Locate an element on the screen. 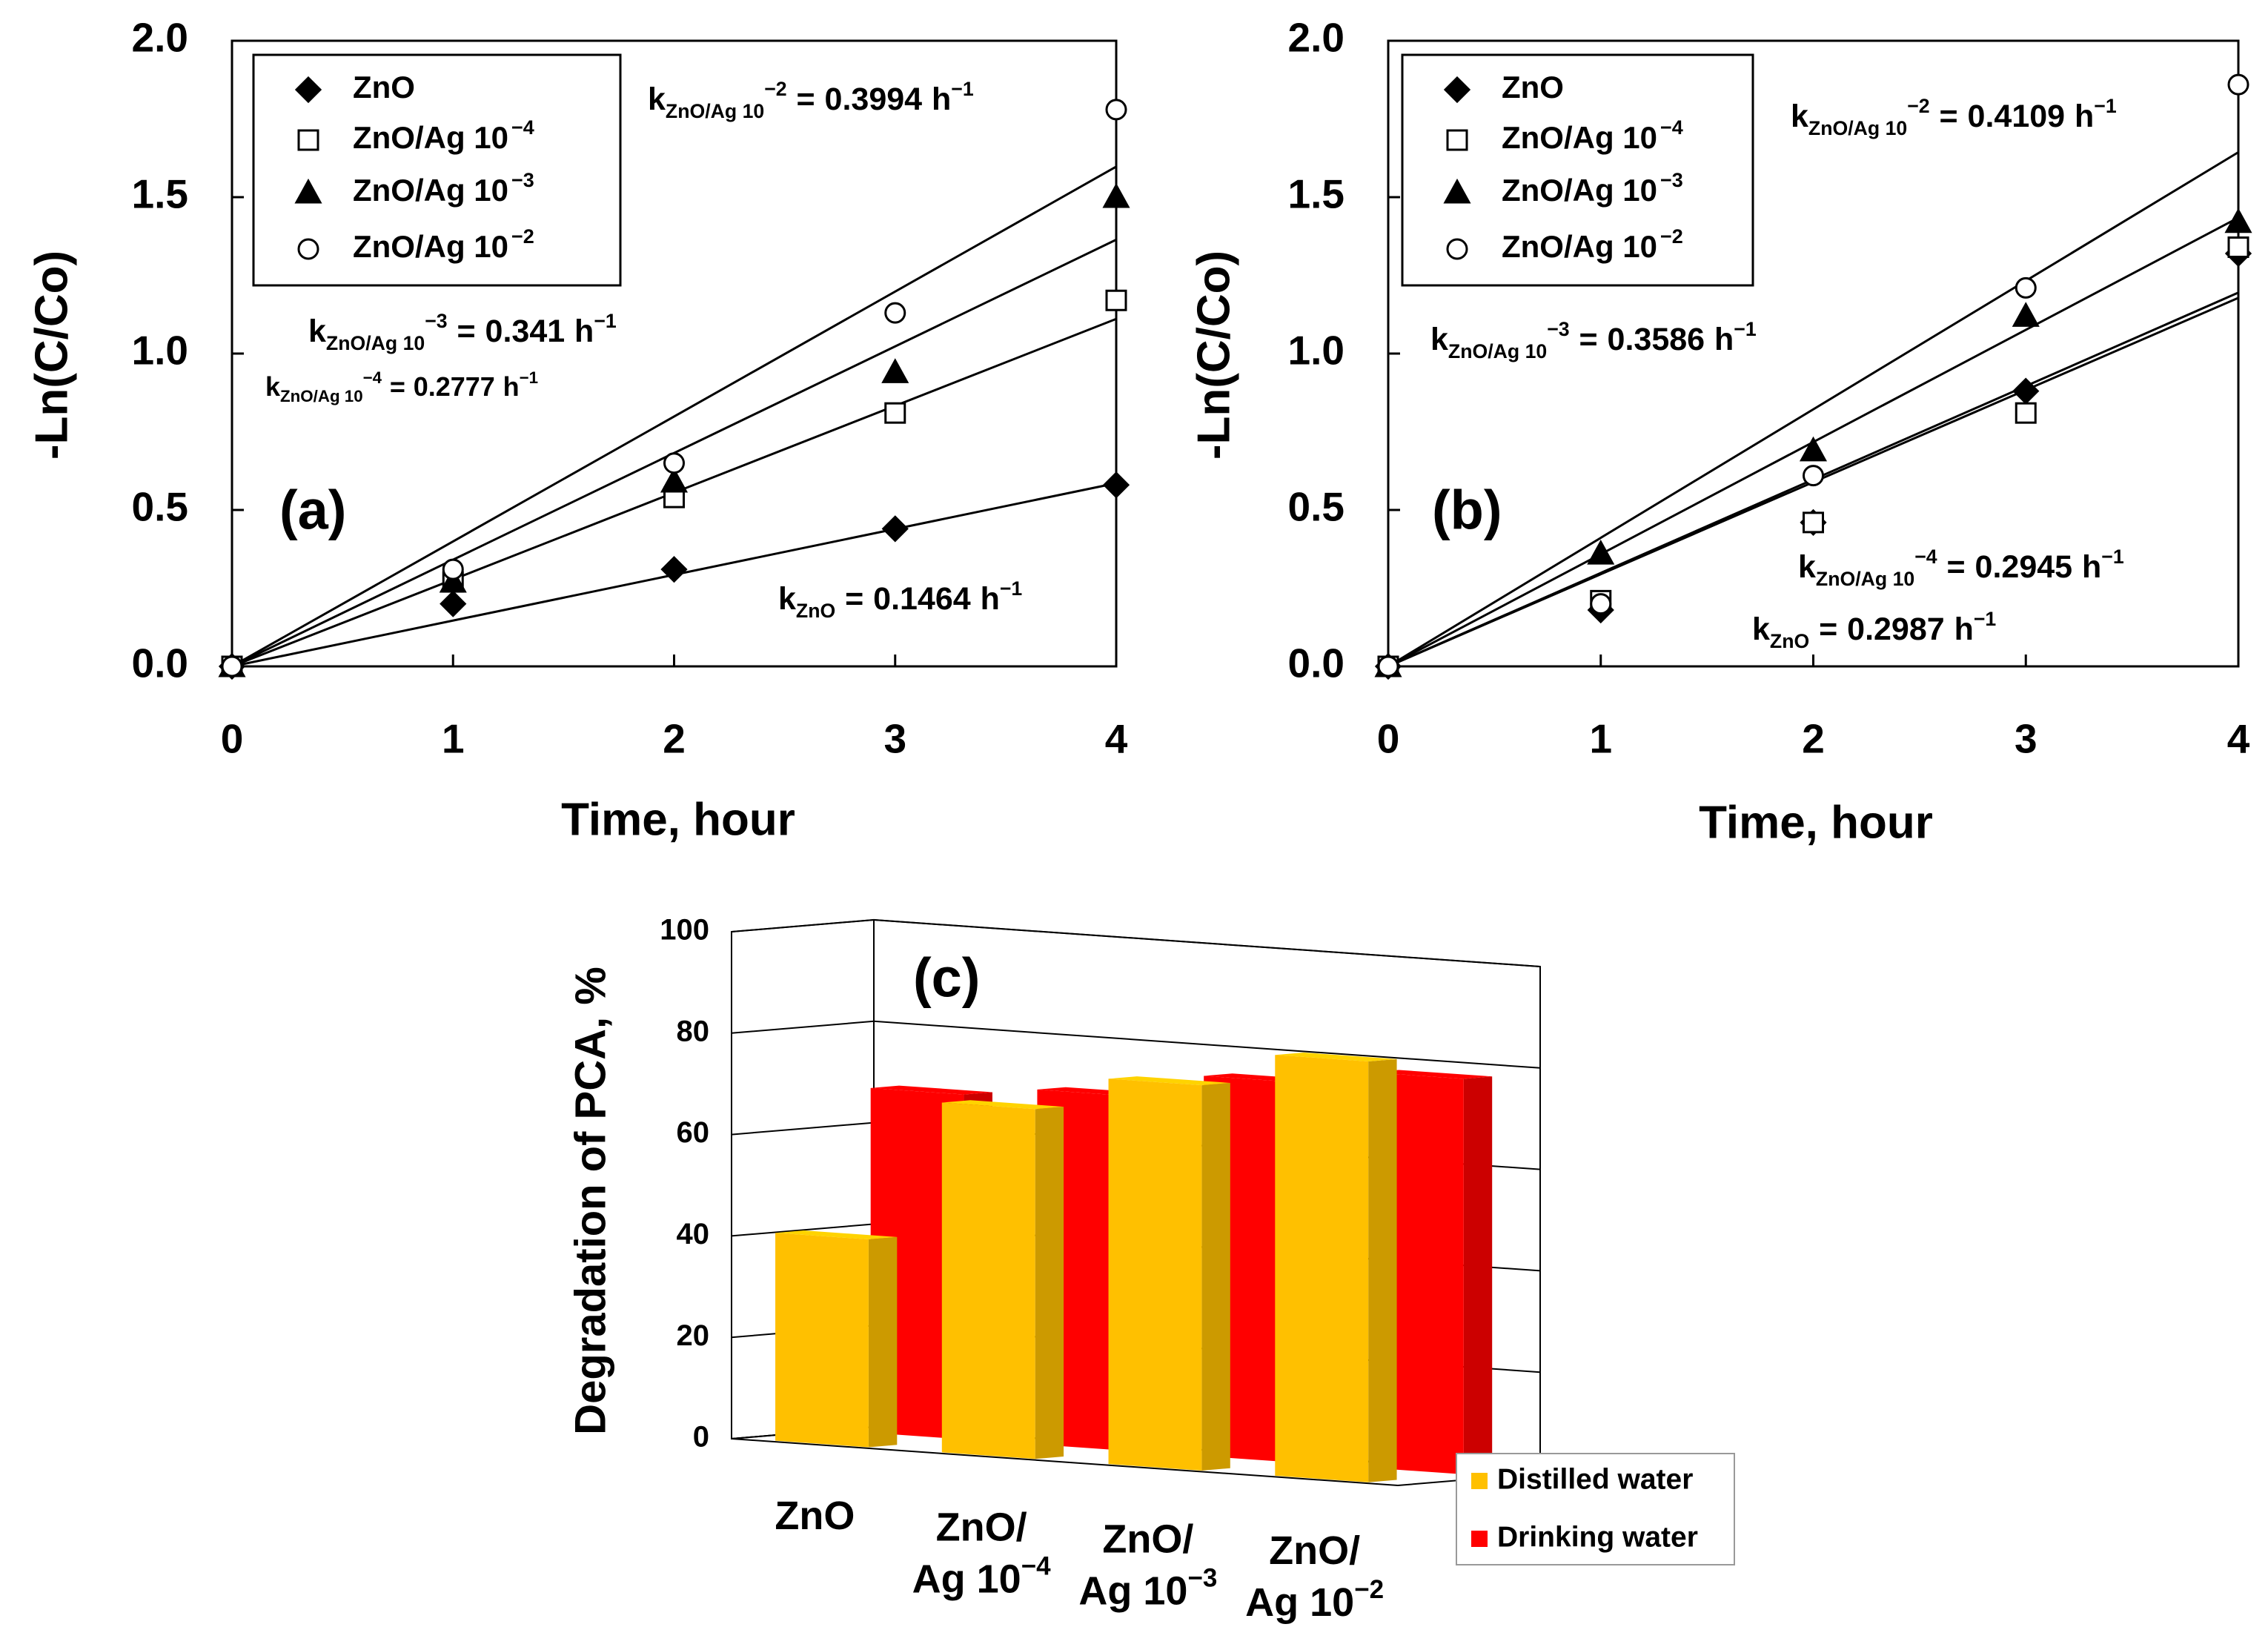 This screenshot has height=1627, width=2268. superscript: −2 is located at coordinates (775, 89).